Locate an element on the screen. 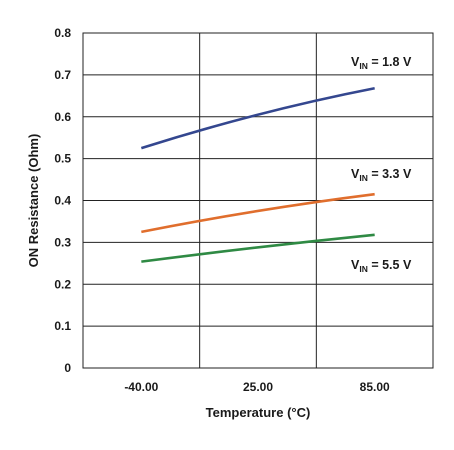 The width and height of the screenshot is (454, 450). y-tick-label: 0.6 is located at coordinates (62, 117).